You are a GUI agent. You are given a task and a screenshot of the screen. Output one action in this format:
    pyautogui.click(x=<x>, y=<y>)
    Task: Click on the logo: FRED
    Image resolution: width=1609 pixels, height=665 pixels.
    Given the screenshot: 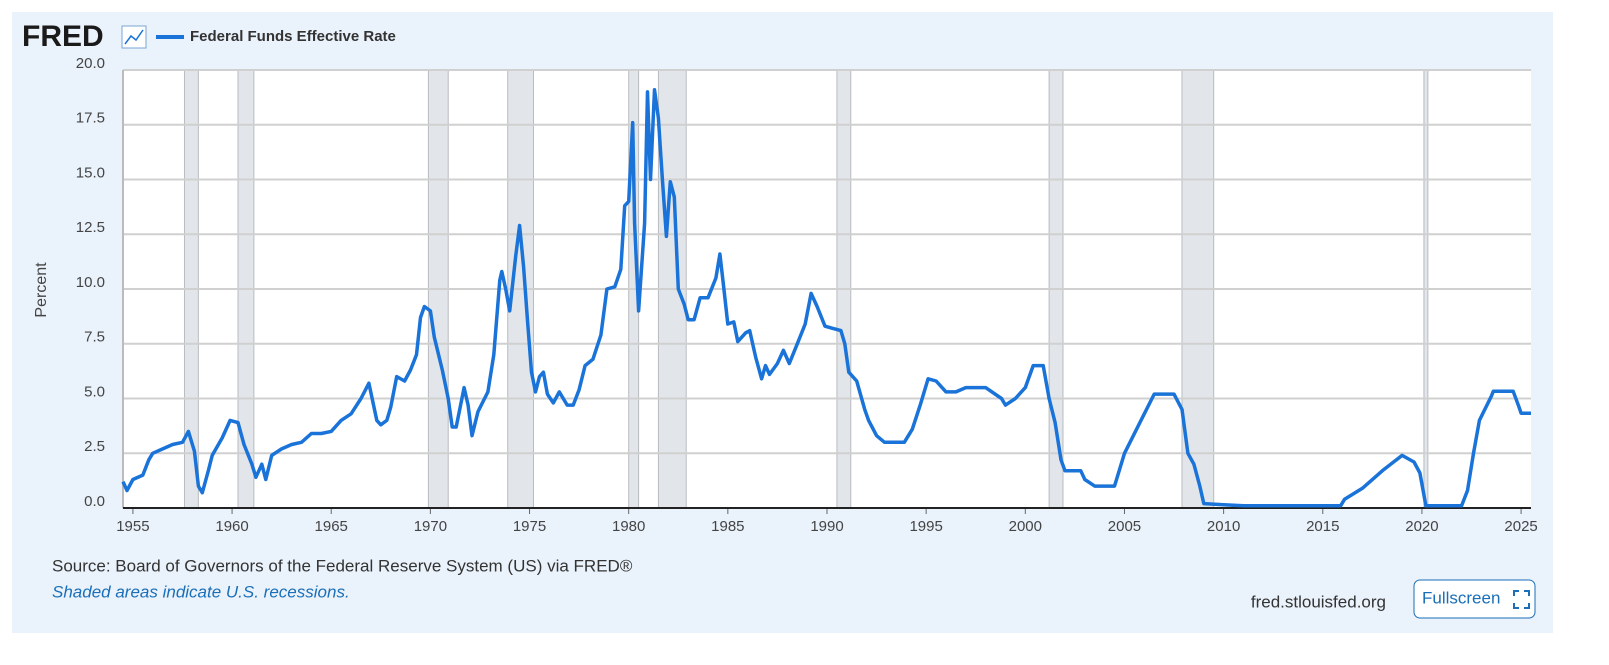 What is the action you would take?
    pyautogui.click(x=63, y=36)
    